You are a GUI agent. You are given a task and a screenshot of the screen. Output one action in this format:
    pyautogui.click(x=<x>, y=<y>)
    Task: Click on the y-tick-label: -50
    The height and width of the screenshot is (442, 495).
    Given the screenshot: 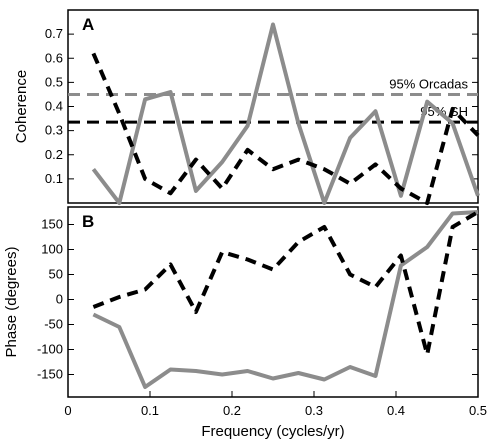 What is the action you would take?
    pyautogui.click(x=53, y=324)
    